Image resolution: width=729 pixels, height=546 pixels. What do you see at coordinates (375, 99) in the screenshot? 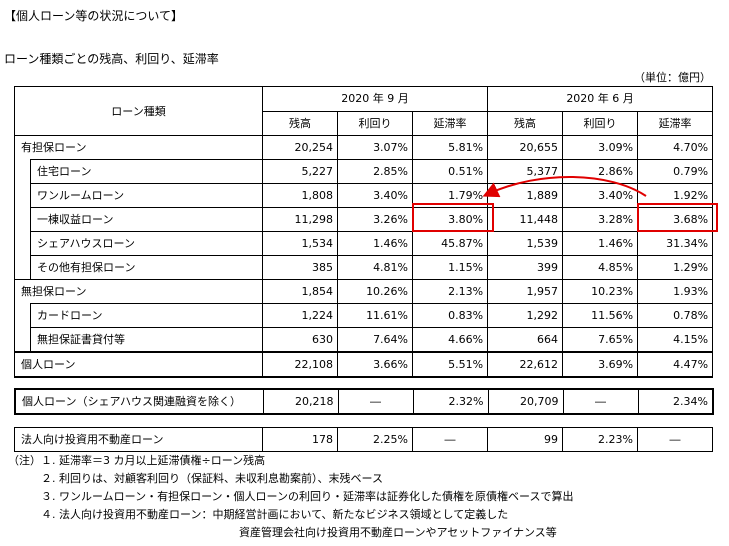
I see `header-period-1: 2020 年 9 月` at bounding box center [375, 99].